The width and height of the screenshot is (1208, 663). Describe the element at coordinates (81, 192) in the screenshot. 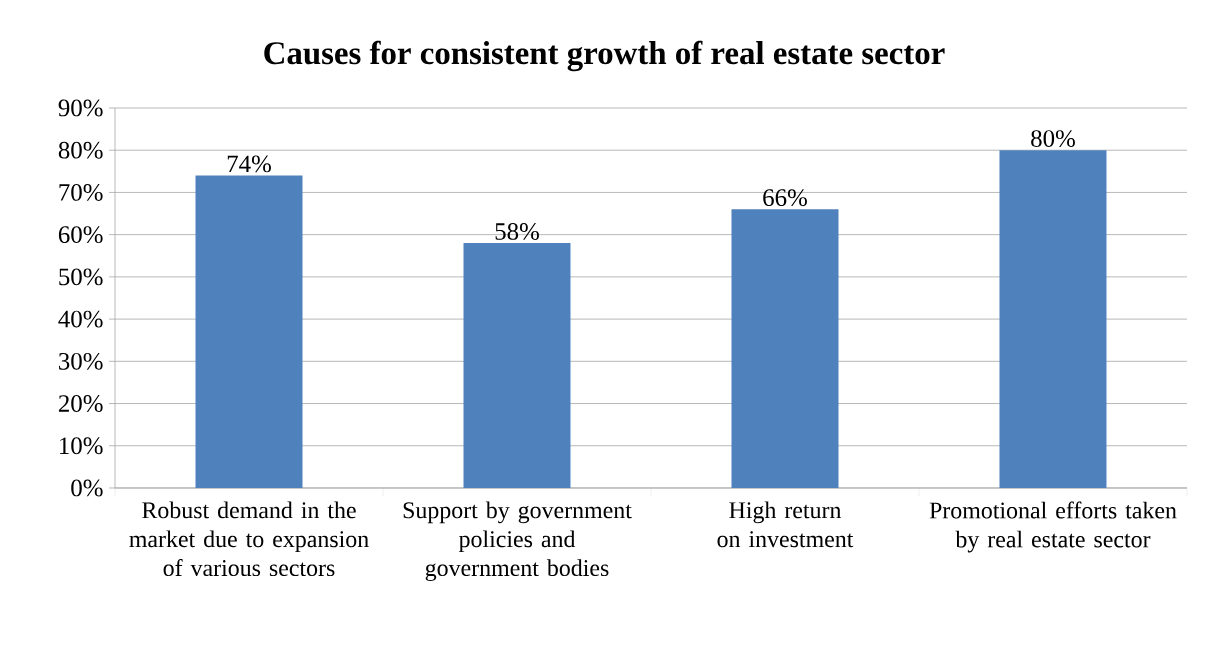

I see `y-tick-label: 70%` at that location.